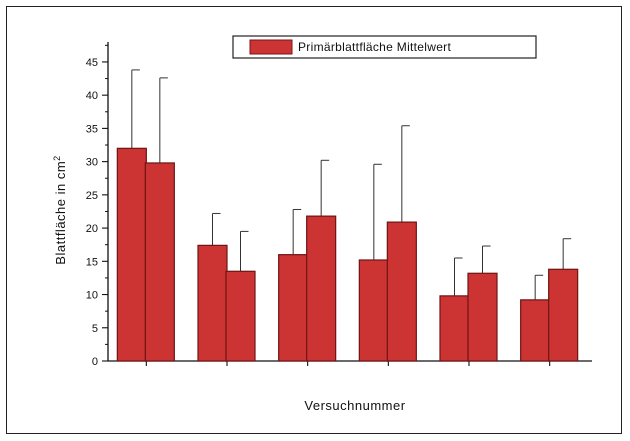  I want to click on y-axis-title: Blattfläche in cm2, so click(60, 209).